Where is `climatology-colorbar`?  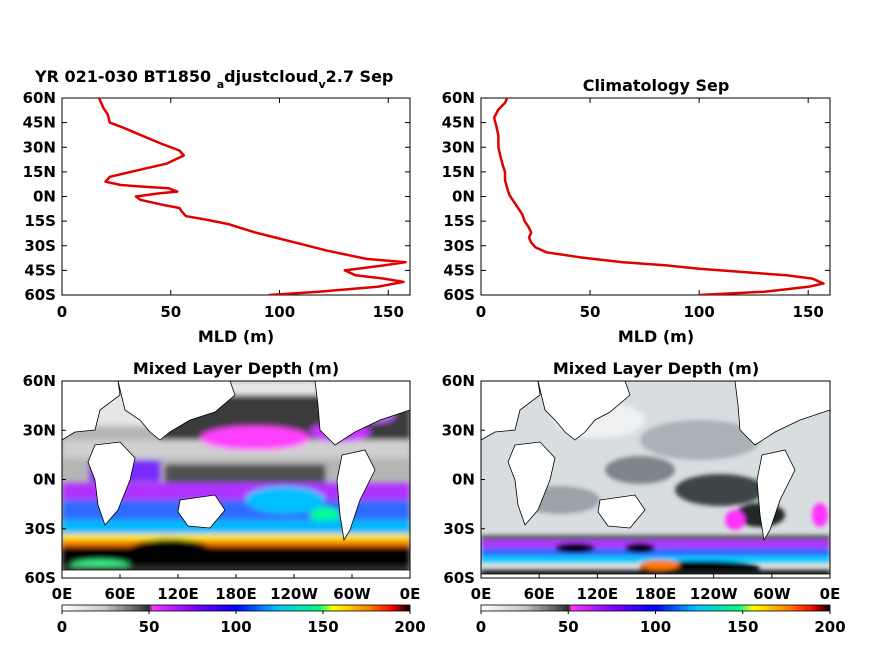 climatology-colorbar is located at coordinates (655, 608).